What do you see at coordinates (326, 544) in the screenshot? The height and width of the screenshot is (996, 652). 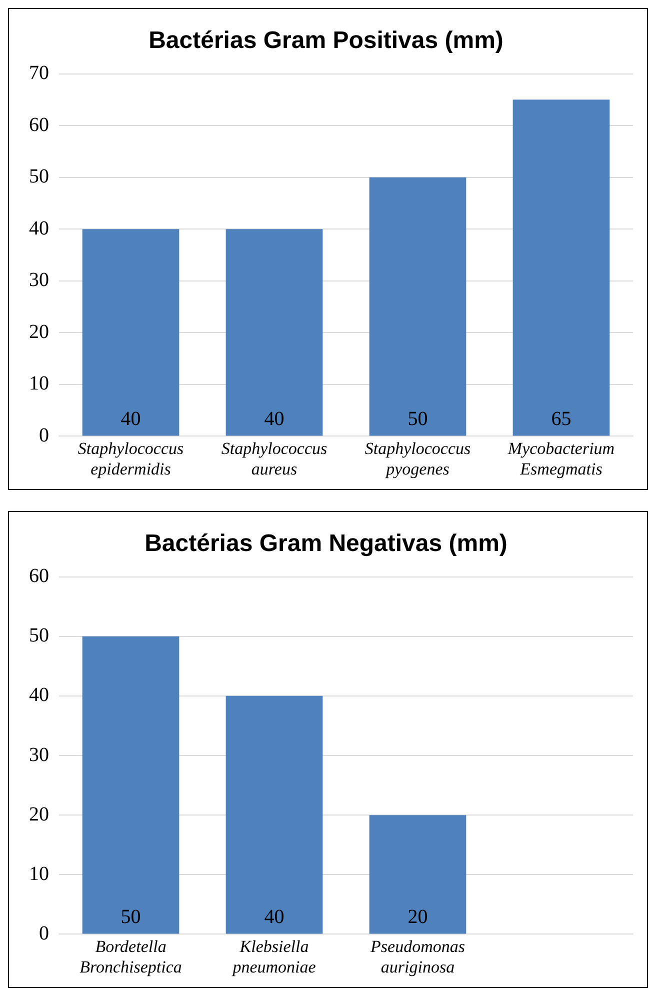 I see `chart-title: Bactérias Gram Negativas (mm)` at bounding box center [326, 544].